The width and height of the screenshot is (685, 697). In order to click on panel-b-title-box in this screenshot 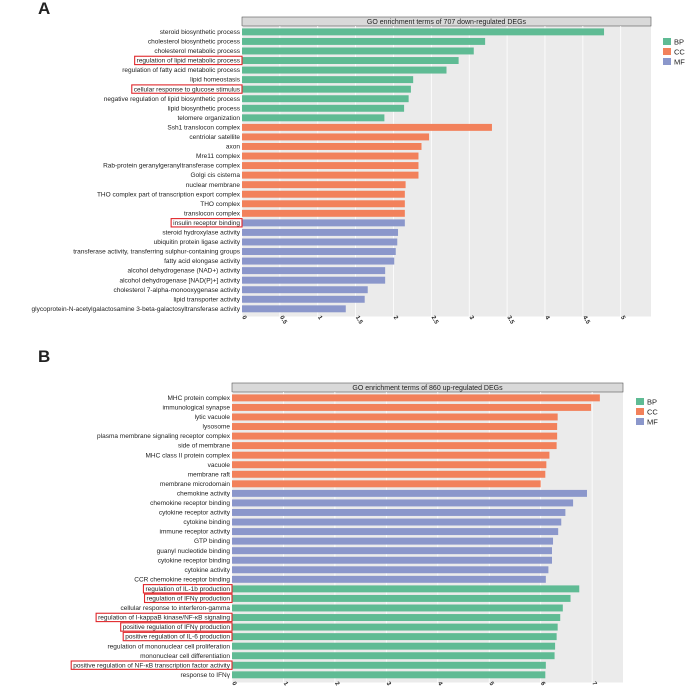, I will do `click(427, 387)`.